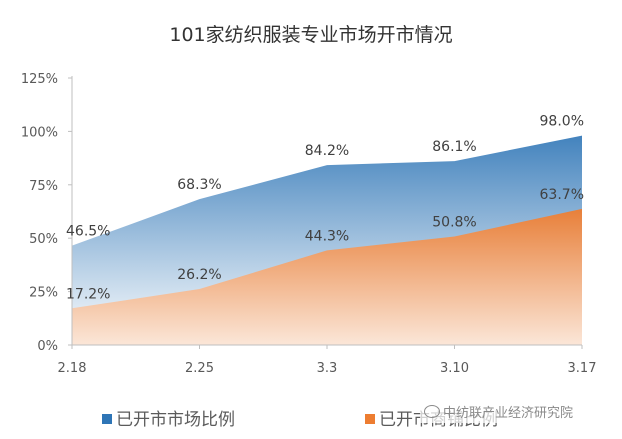 The width and height of the screenshot is (622, 439). I want to click on watermark-text: 中纺联产业经济研究院, so click(508, 413).